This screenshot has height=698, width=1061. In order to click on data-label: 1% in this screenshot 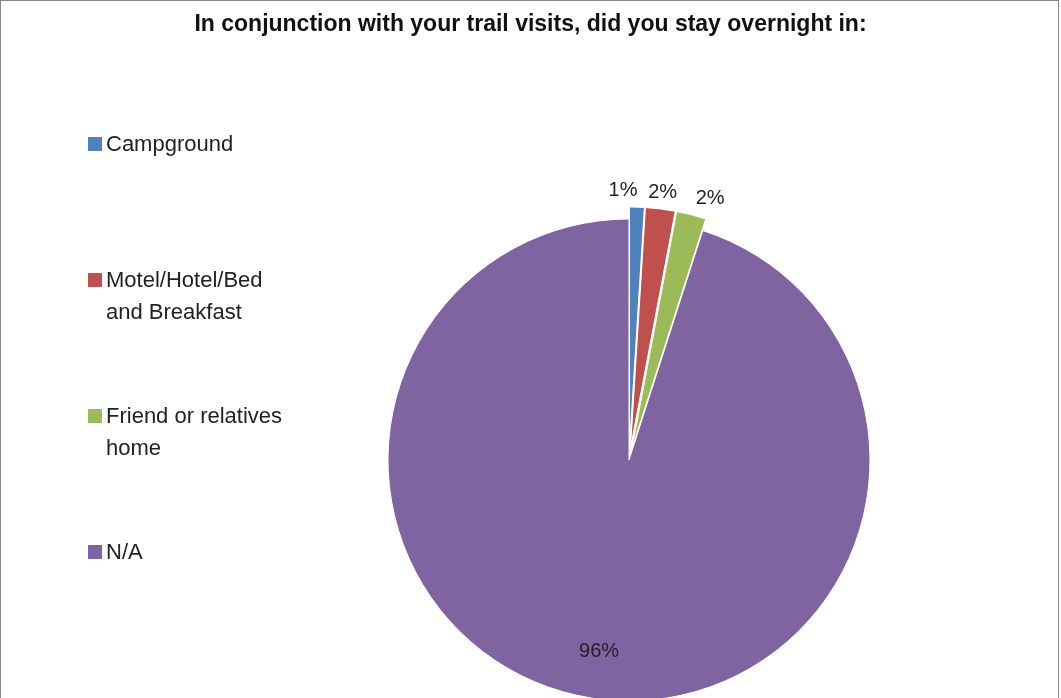, I will do `click(623, 189)`.